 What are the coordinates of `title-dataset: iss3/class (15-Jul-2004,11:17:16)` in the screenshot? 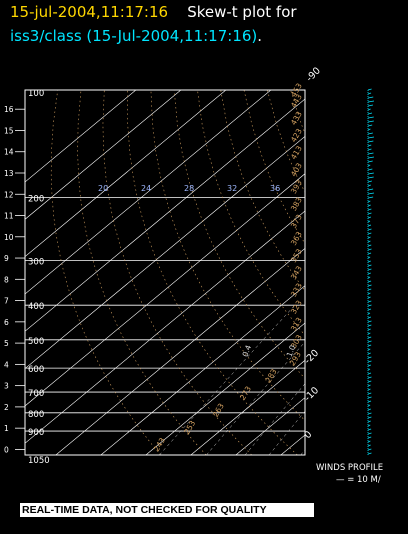 It's located at (134, 36).